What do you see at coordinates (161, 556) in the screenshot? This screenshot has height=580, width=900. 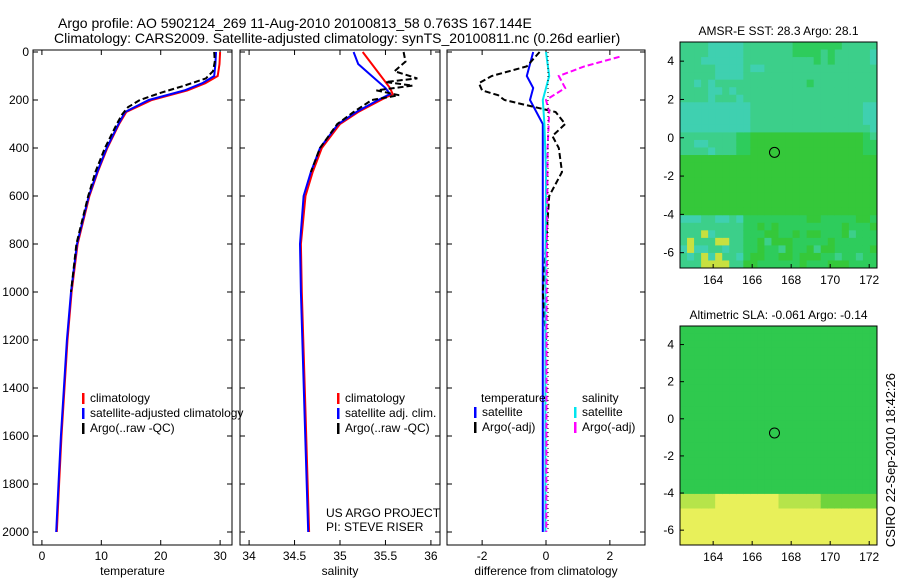 I see `temp-xtick-label: 20` at bounding box center [161, 556].